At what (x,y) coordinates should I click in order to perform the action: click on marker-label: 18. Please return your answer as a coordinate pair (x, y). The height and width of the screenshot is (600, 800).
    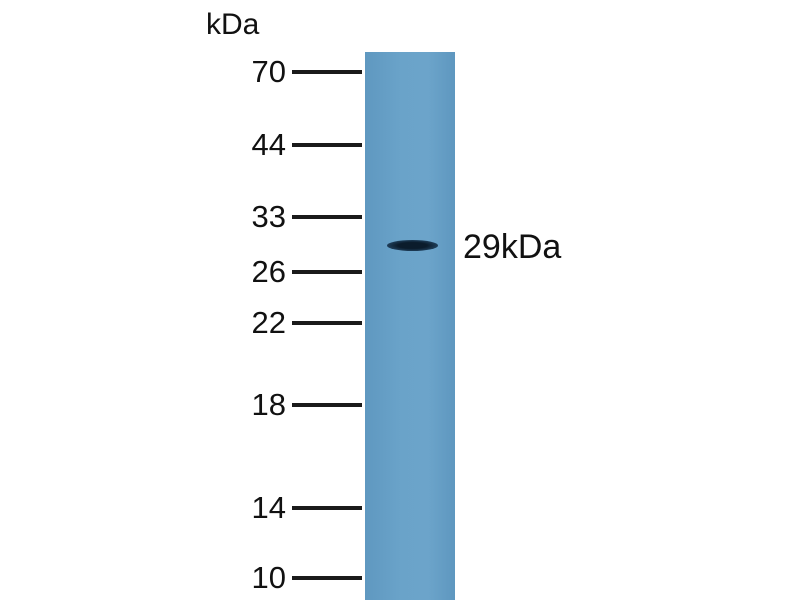
    Looking at the image, I should click on (268, 404).